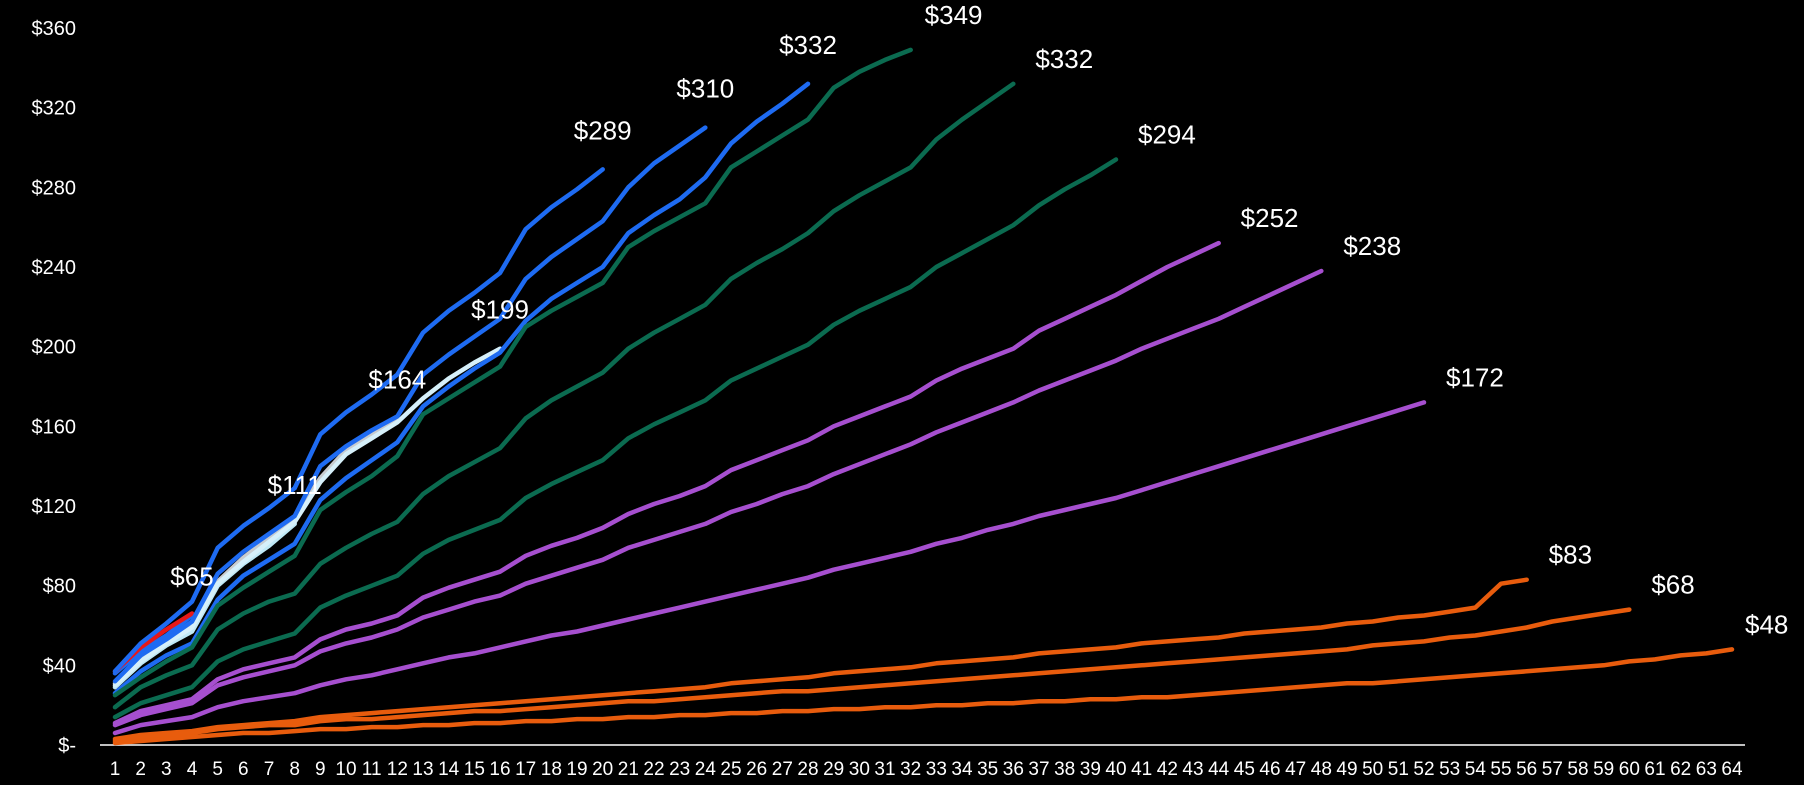 The height and width of the screenshot is (785, 1804). What do you see at coordinates (576, 769) in the screenshot?
I see `x-tick-label: 19` at bounding box center [576, 769].